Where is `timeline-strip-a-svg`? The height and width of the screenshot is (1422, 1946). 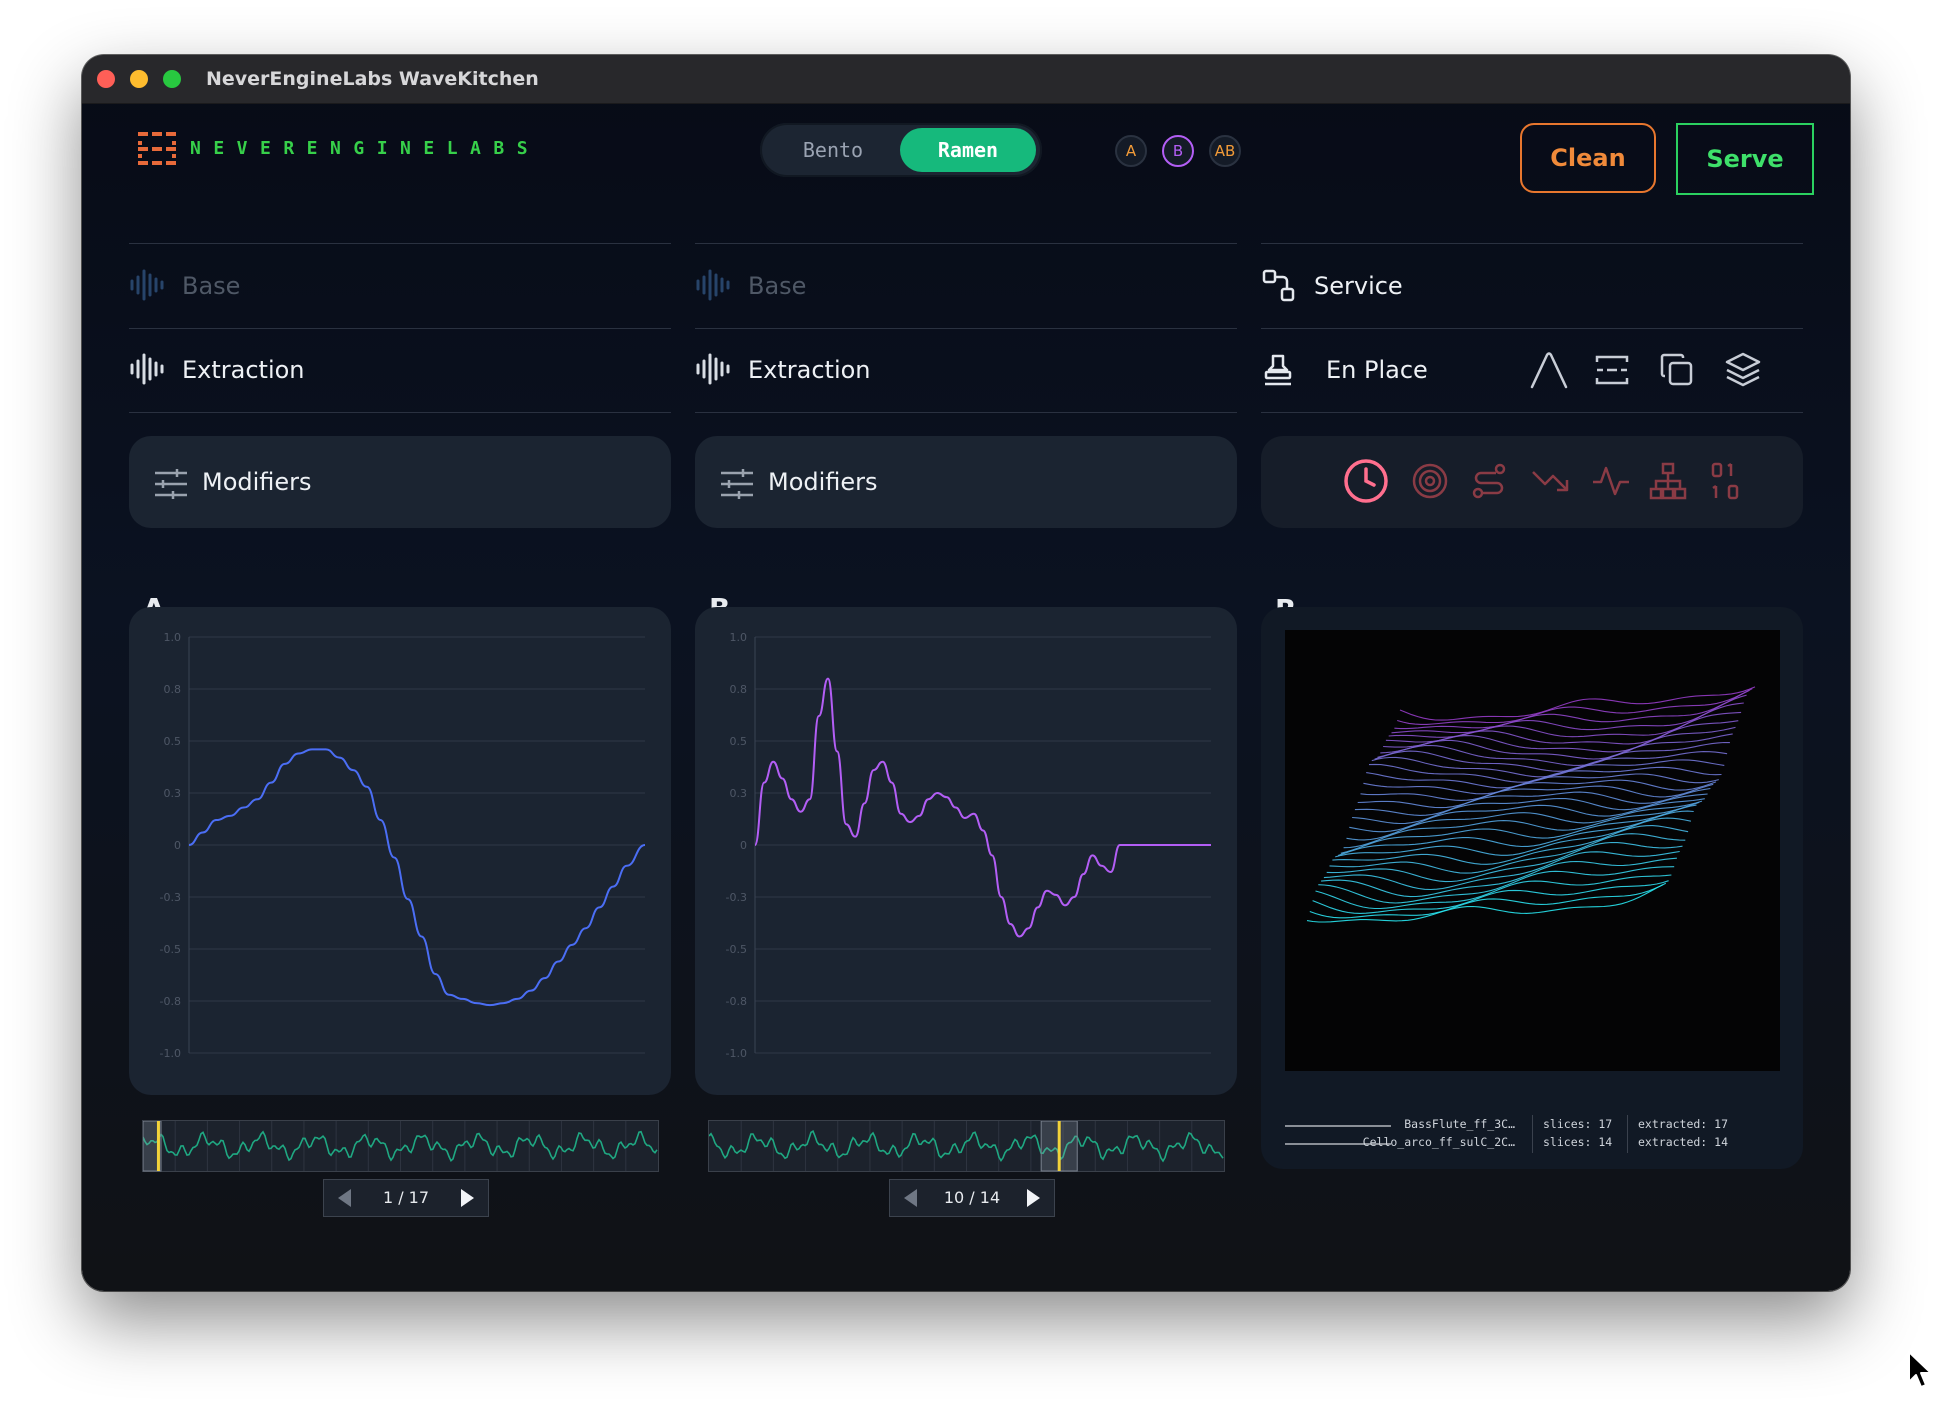 timeline-strip-a-svg is located at coordinates (400, 1146).